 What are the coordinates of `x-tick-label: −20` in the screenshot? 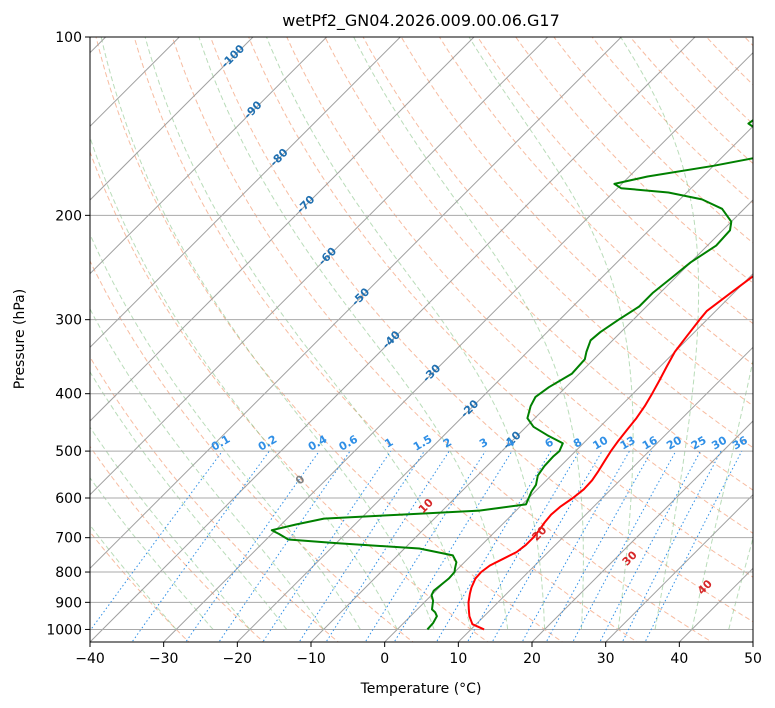 It's located at (238, 659).